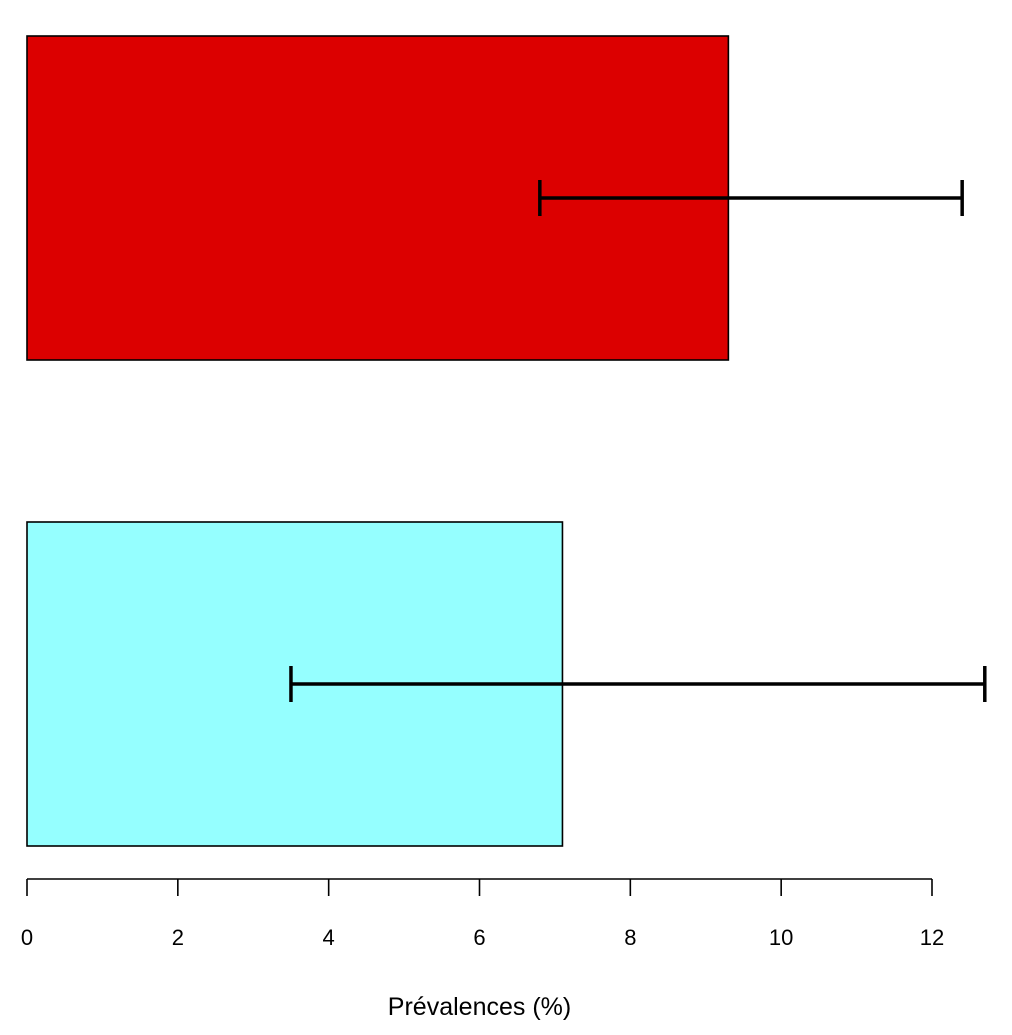 This screenshot has height=1035, width=1012. What do you see at coordinates (630, 937) in the screenshot?
I see `x-tick-label: 8` at bounding box center [630, 937].